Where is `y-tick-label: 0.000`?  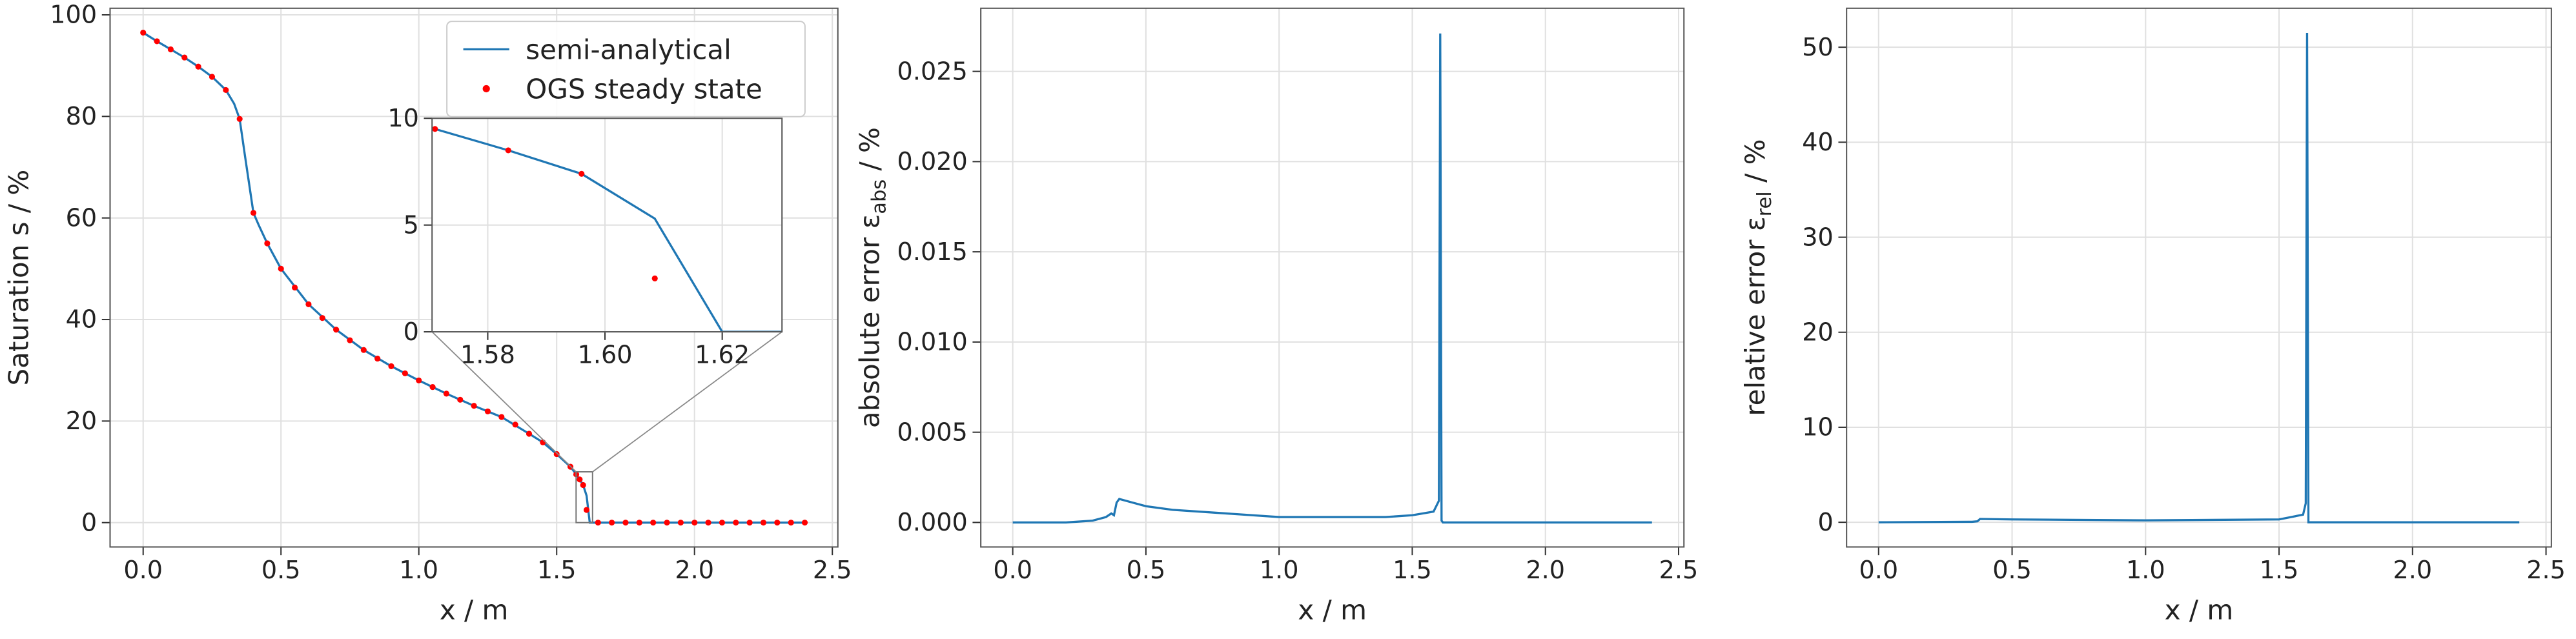 y-tick-label: 0.000 is located at coordinates (932, 522).